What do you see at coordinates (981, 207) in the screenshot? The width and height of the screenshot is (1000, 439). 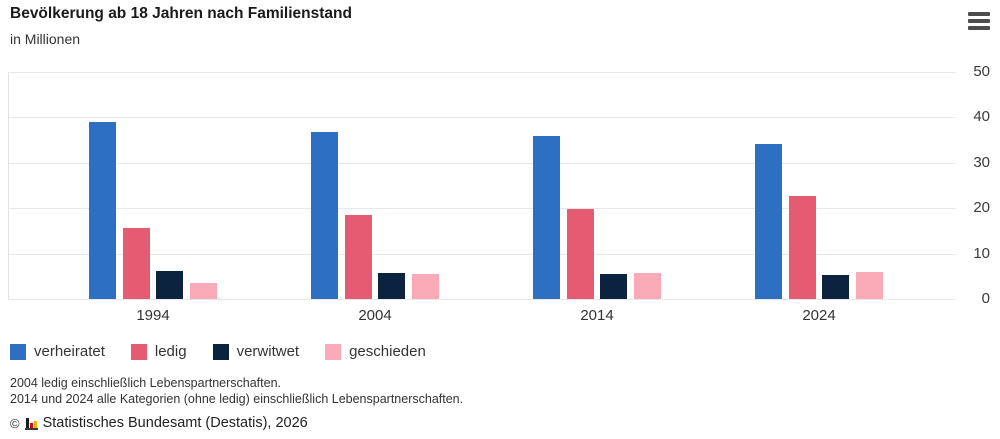 I see `y-axis-tick-label-20: 20` at bounding box center [981, 207].